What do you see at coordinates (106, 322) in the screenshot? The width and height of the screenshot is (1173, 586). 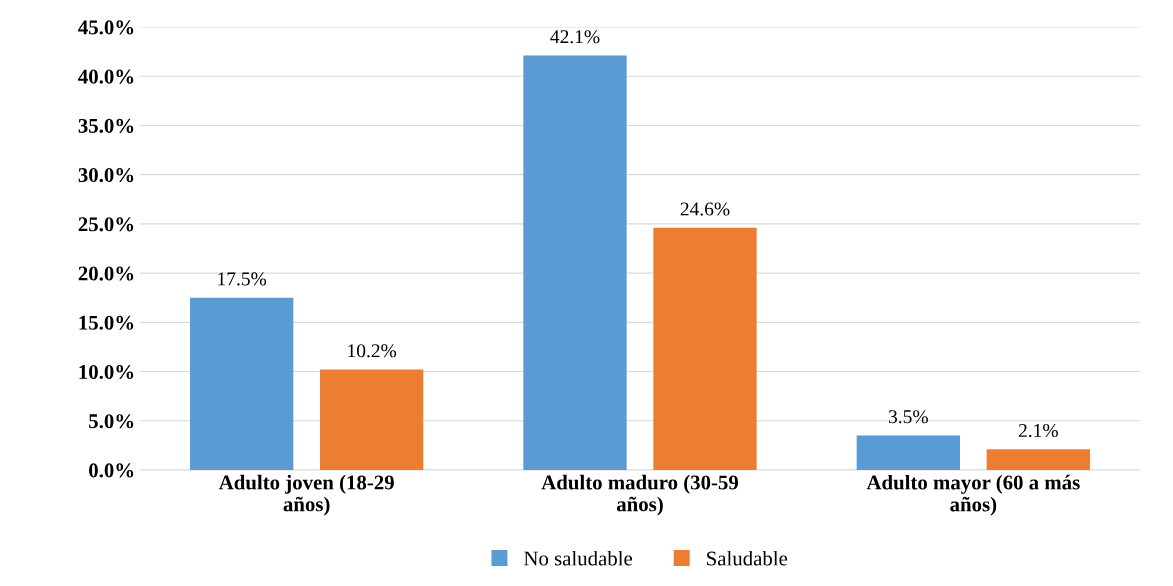 I see `y-tick-label: 15.0%` at bounding box center [106, 322].